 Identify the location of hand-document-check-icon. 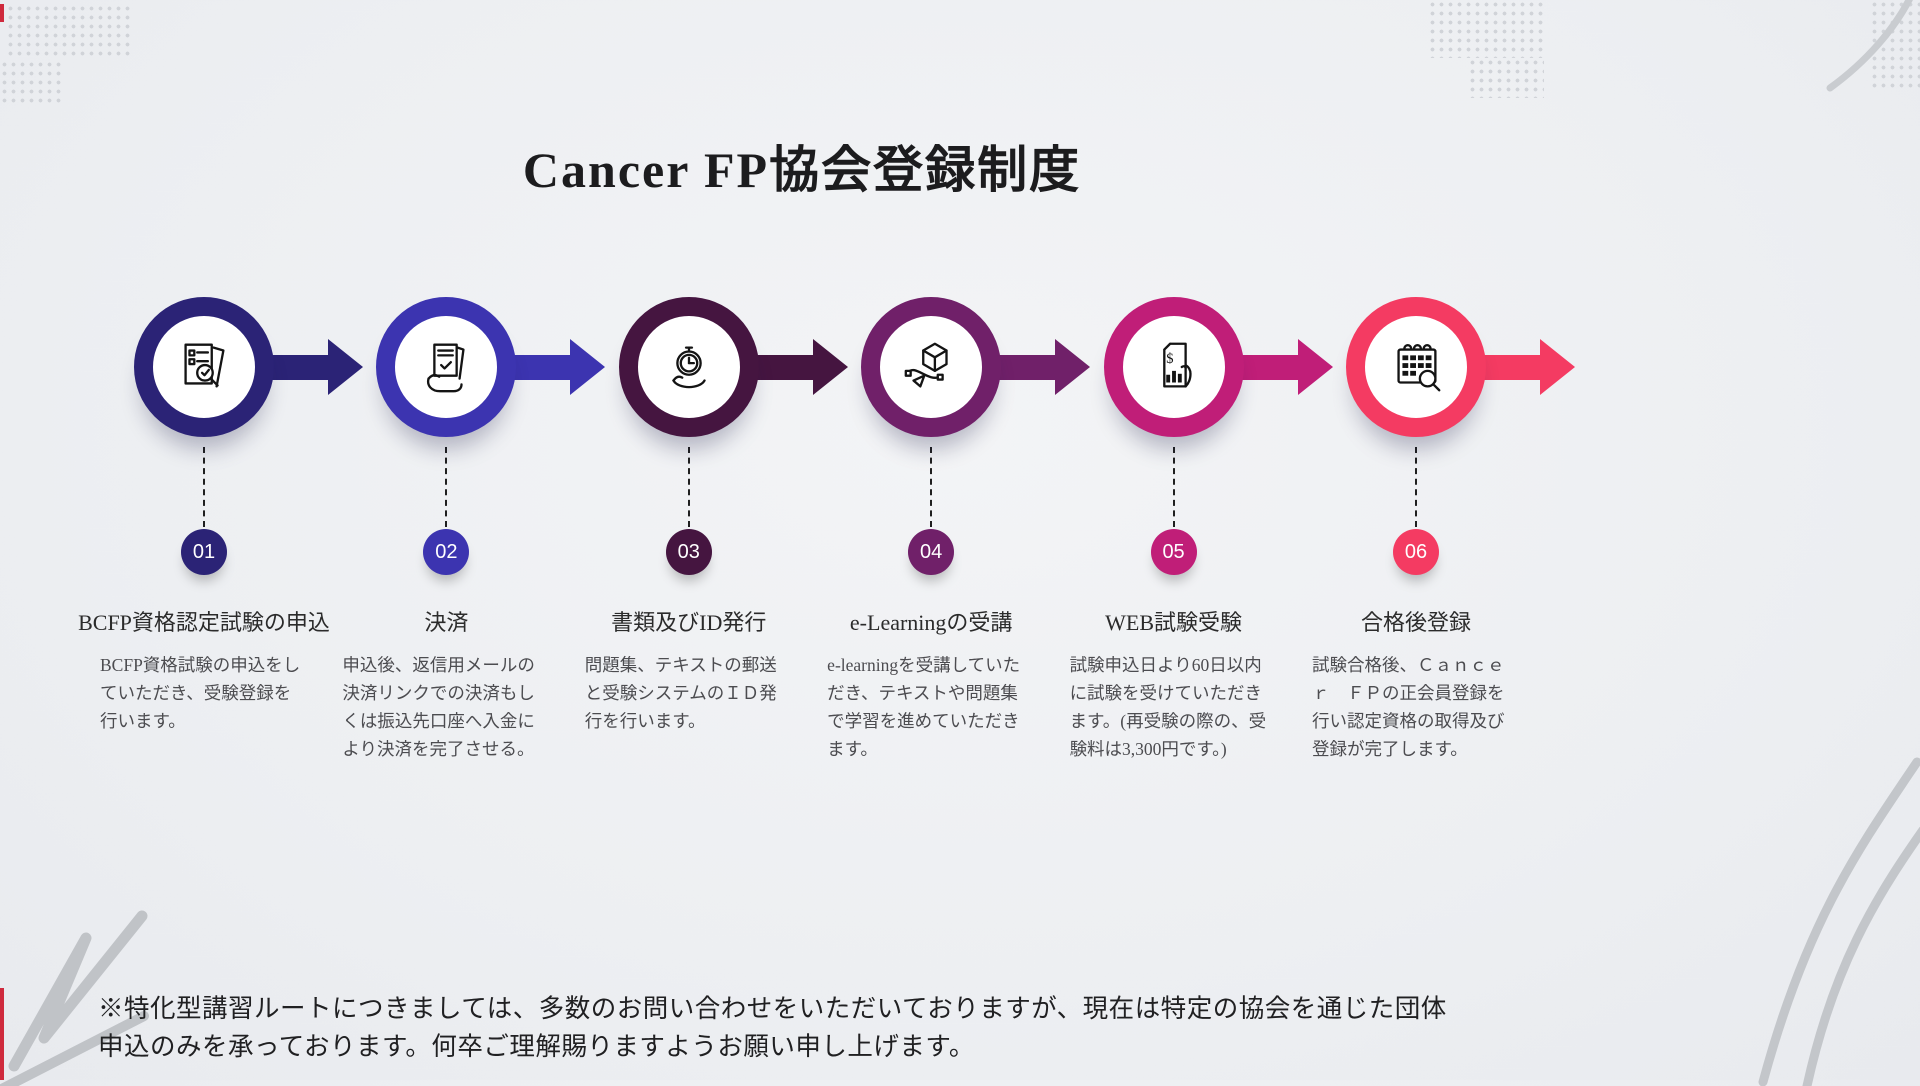
(446, 367).